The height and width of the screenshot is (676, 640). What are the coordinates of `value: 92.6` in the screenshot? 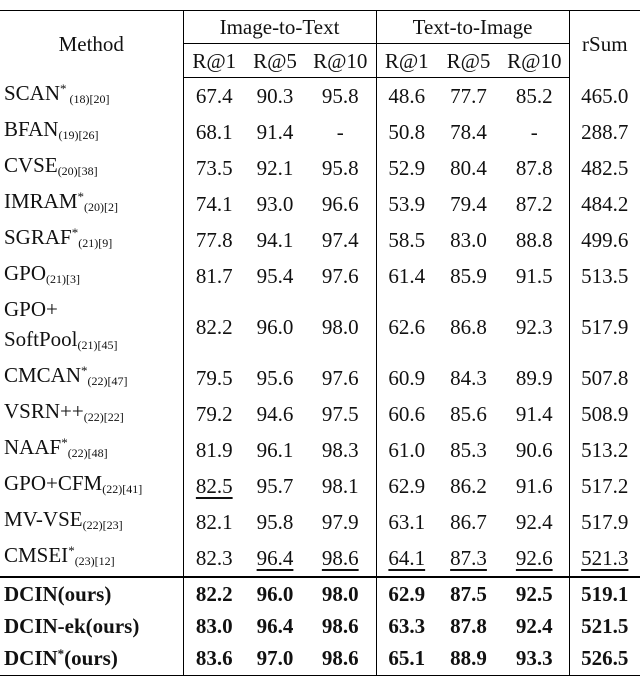 It's located at (534, 557).